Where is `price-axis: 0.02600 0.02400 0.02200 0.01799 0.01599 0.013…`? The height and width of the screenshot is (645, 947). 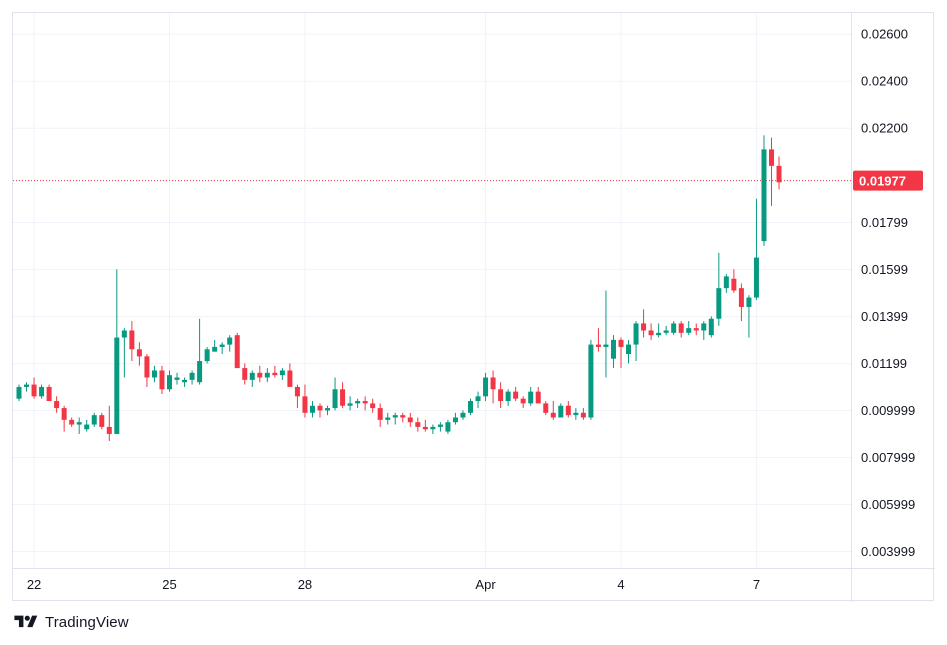 price-axis: 0.02600 0.02400 0.02200 0.01799 0.01599 0.013… is located at coordinates (888, 293).